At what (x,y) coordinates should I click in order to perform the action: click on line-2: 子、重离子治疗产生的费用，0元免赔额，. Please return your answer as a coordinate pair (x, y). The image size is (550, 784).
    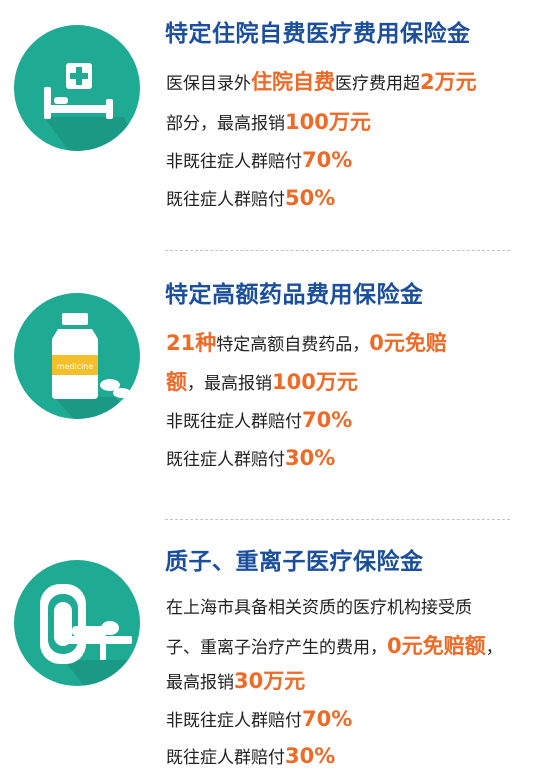
    Looking at the image, I should click on (334, 647).